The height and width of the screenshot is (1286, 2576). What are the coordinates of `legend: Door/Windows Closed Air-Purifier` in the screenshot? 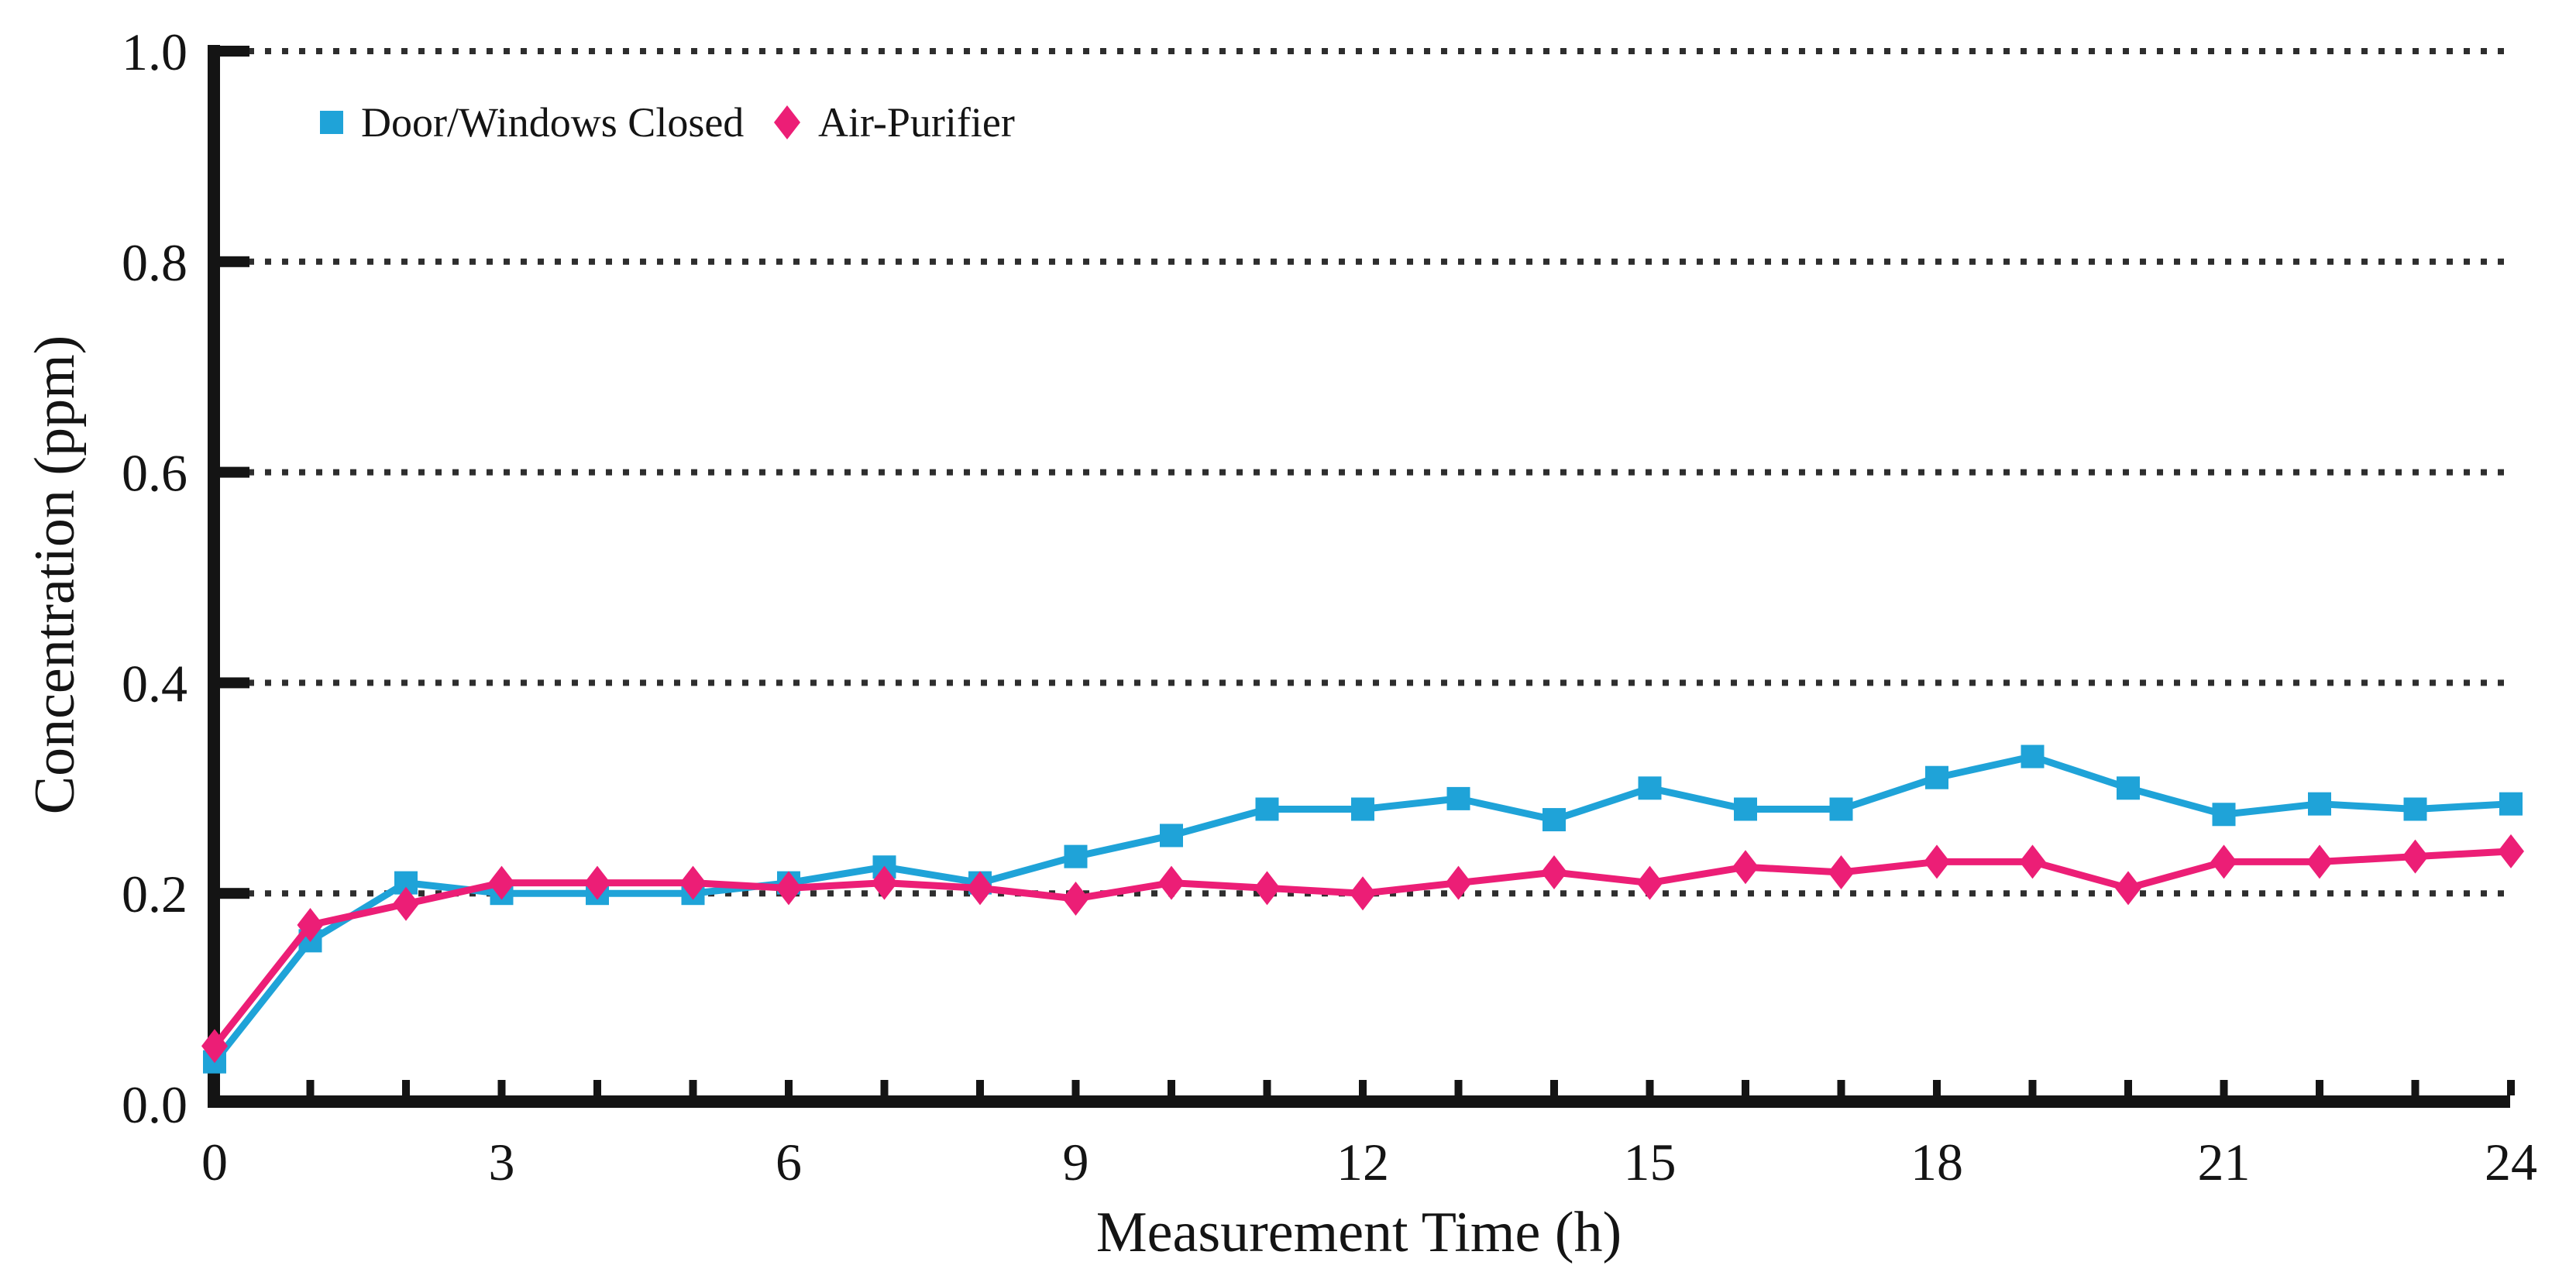 It's located at (667, 122).